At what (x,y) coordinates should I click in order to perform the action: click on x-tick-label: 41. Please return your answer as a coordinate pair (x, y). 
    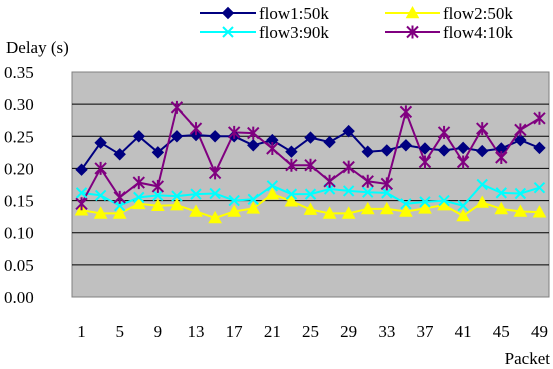
    Looking at the image, I should click on (463, 331).